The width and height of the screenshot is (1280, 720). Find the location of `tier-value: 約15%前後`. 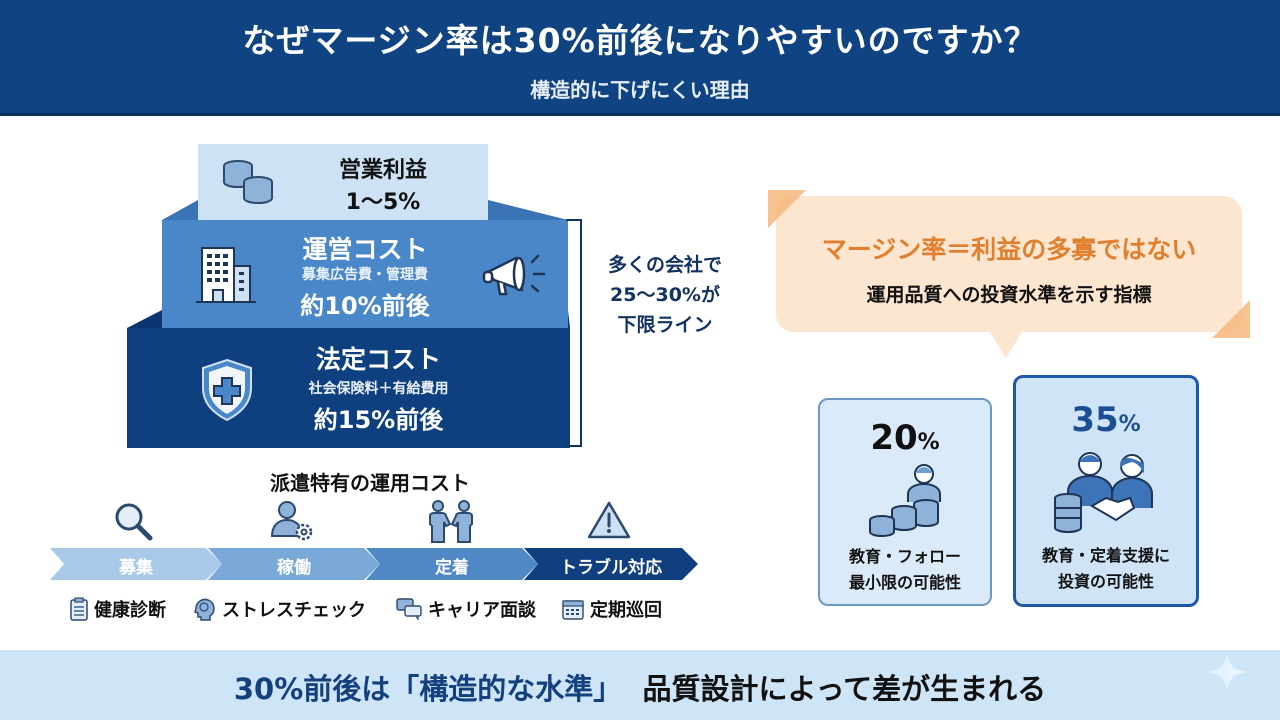

tier-value: 約15%前後 is located at coordinates (378, 420).